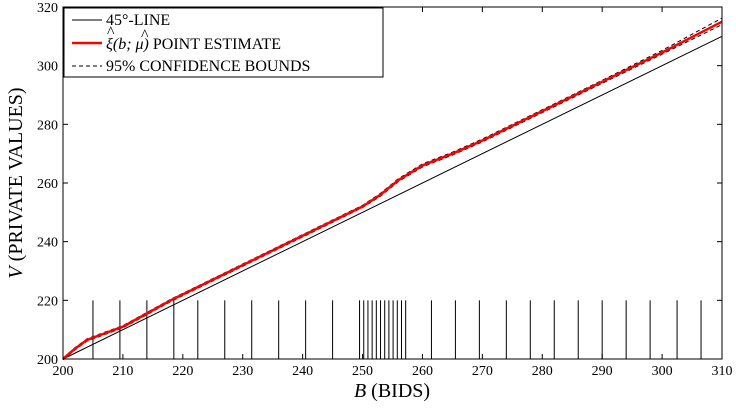 This screenshot has width=736, height=408. Describe the element at coordinates (208, 66) in the screenshot. I see `legend-label-confidence: 95% CONFIDENCE BOUNDS` at that location.